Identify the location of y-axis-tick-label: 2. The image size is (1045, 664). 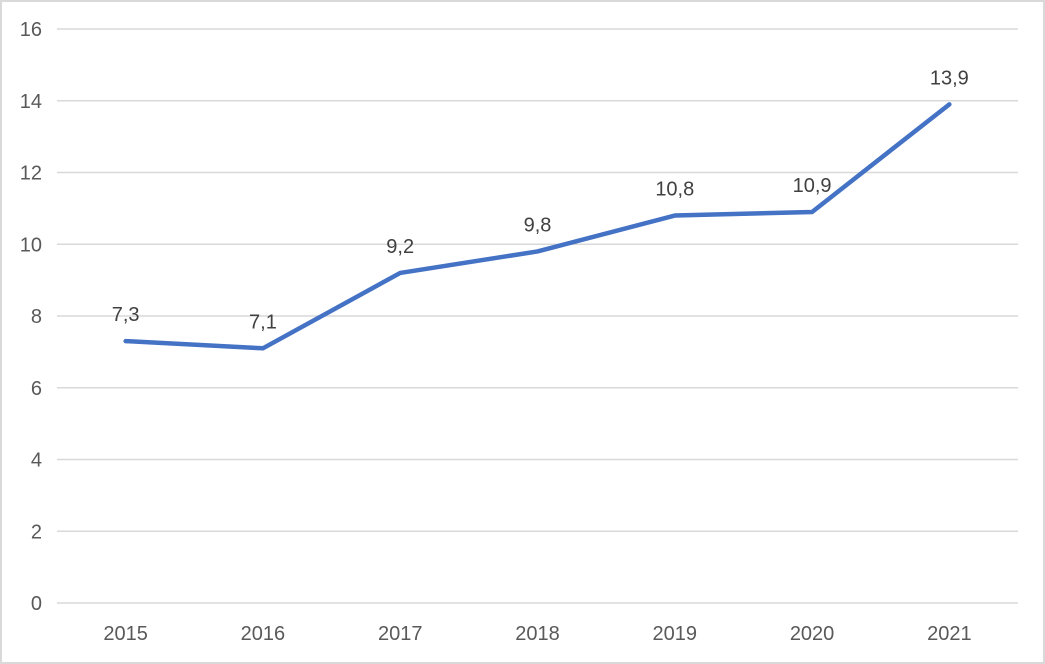
(36, 532).